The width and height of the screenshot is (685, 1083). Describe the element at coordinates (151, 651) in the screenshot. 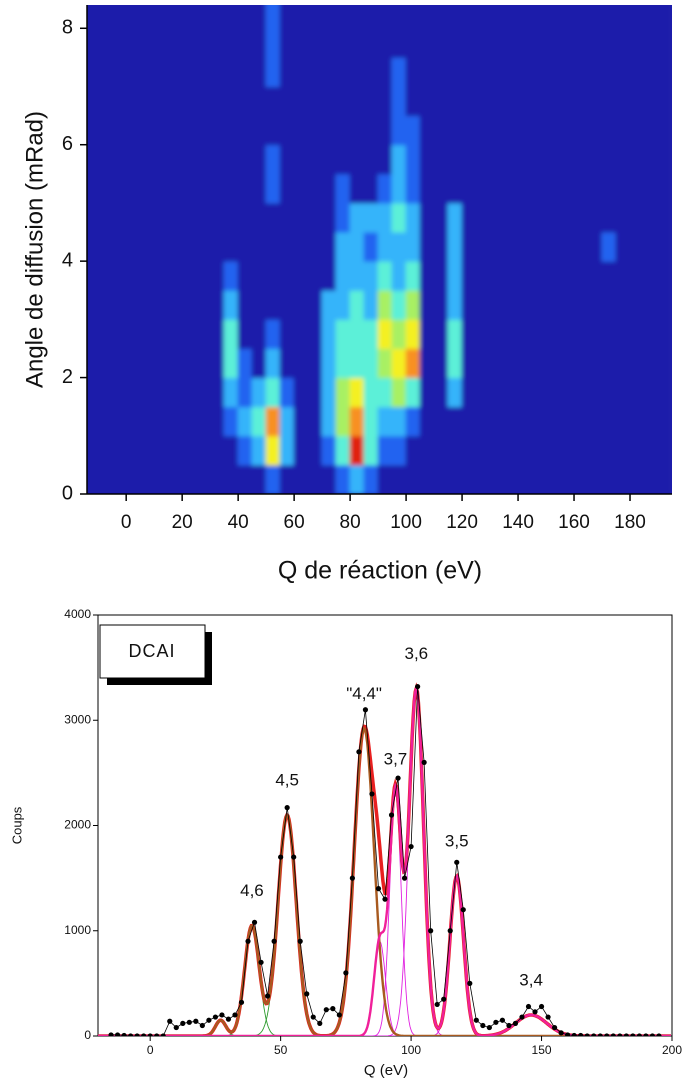

I see `annotation: DCAI` at that location.